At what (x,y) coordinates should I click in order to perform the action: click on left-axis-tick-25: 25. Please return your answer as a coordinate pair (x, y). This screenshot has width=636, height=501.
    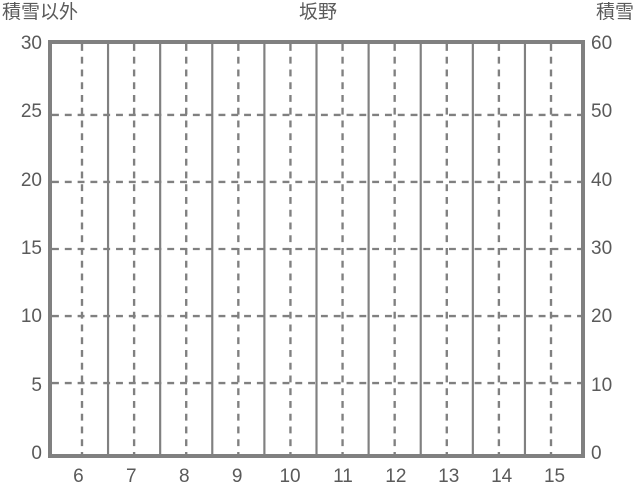
    Looking at the image, I should click on (31, 112).